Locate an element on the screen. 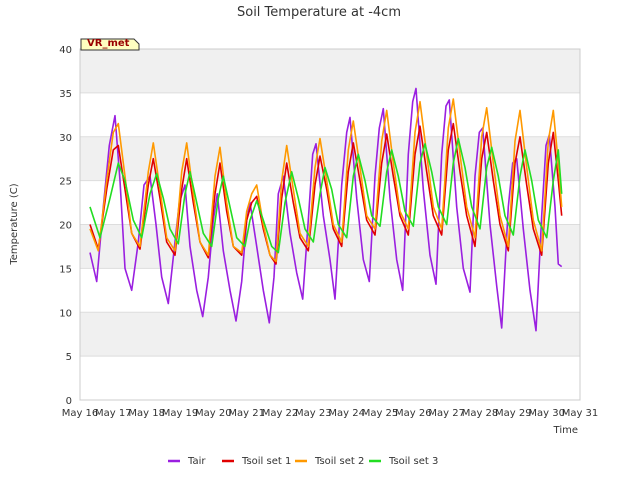 The image size is (640, 480). x-tick-label: May 31 is located at coordinates (580, 413).